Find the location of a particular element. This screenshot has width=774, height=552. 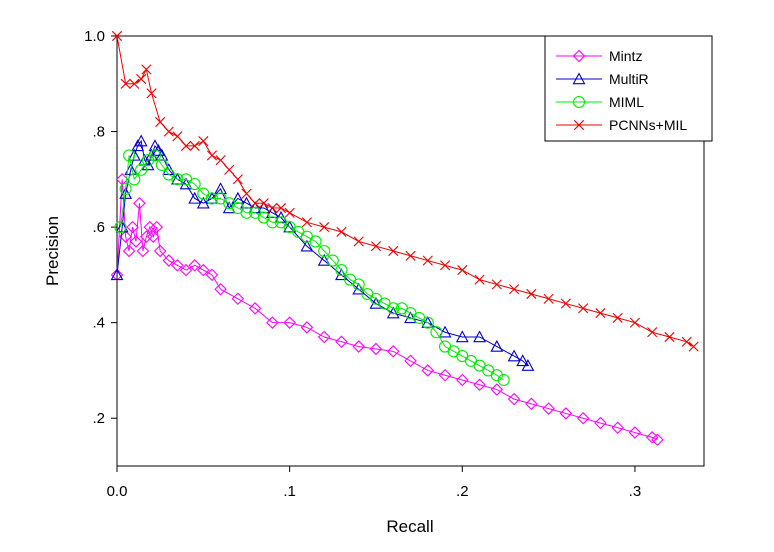

x-tick-label: .1 is located at coordinates (289, 491).